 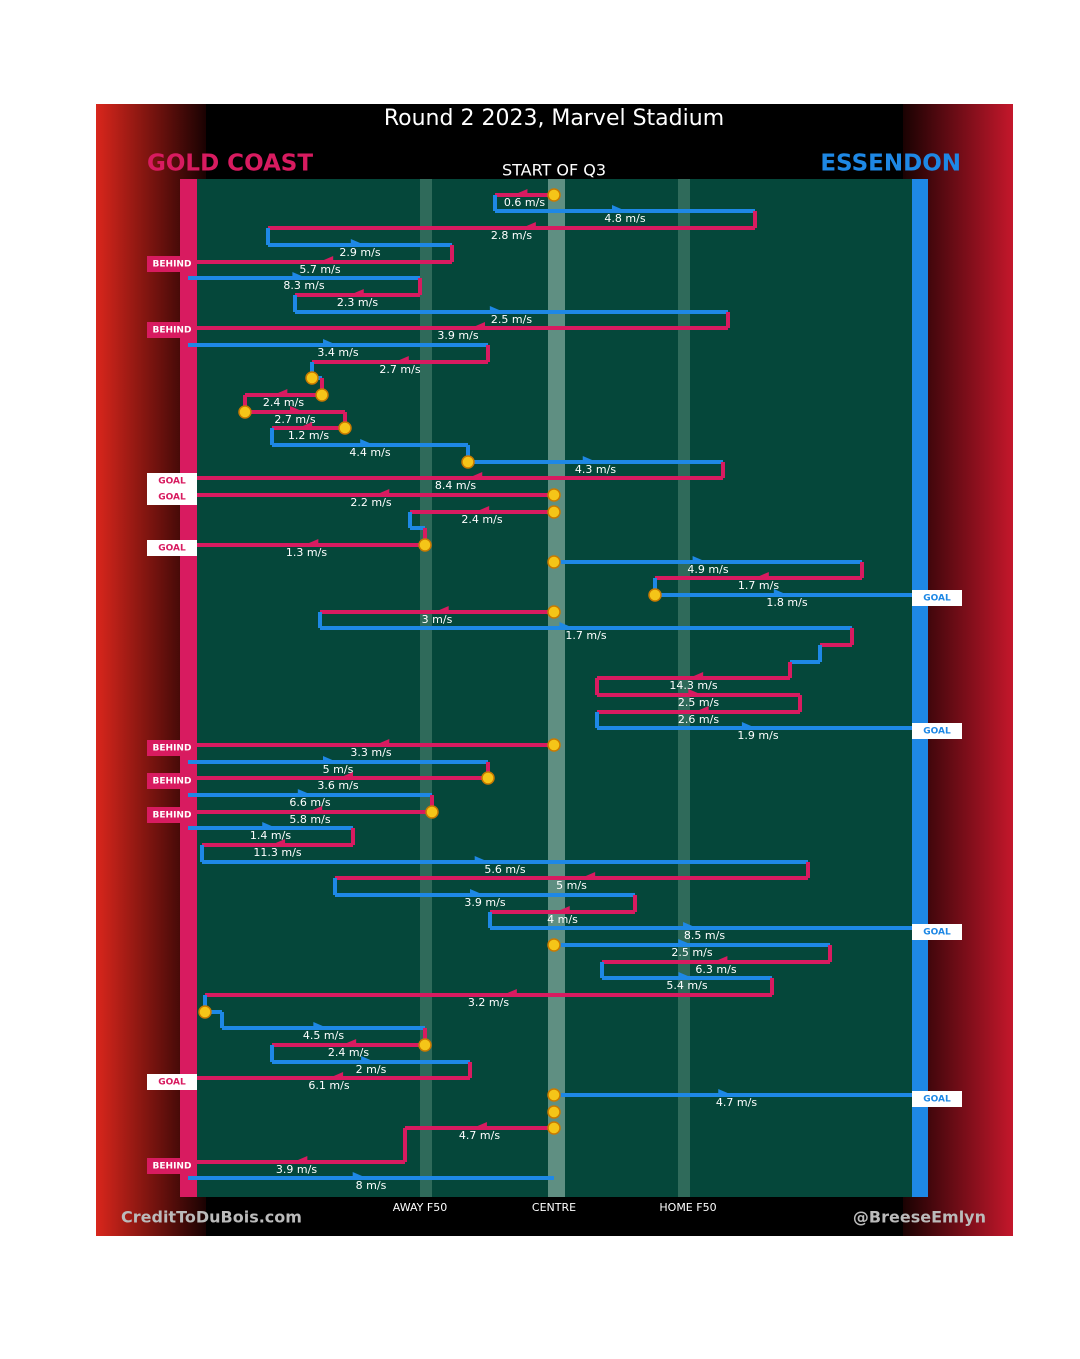 I want to click on speed-label: 3 m/s, so click(x=437, y=619).